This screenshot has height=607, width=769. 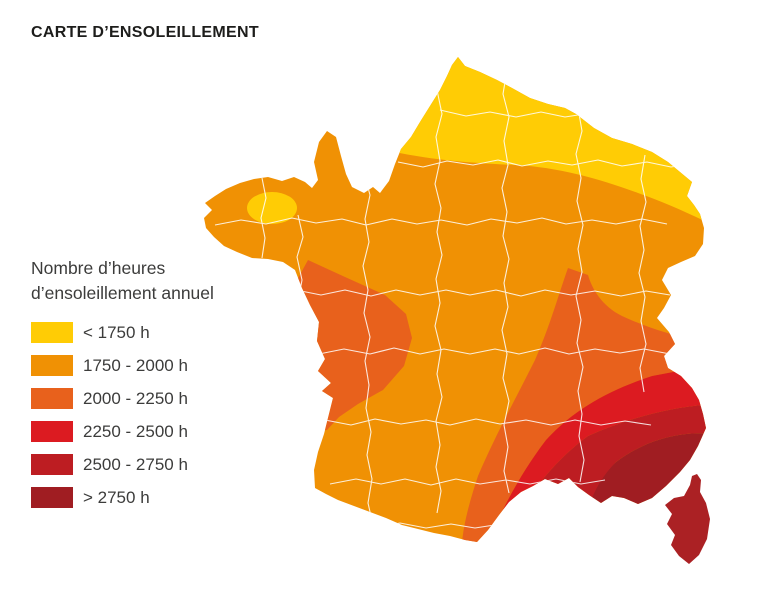 What do you see at coordinates (687, 519) in the screenshot?
I see `corsica` at bounding box center [687, 519].